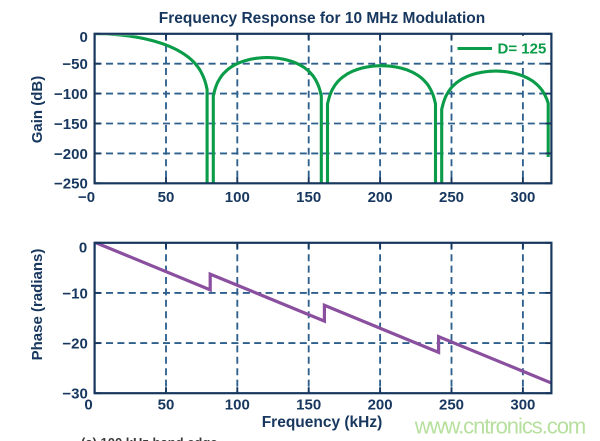 The height and width of the screenshot is (441, 600). I want to click on svg-text: D= 125, so click(522, 49).